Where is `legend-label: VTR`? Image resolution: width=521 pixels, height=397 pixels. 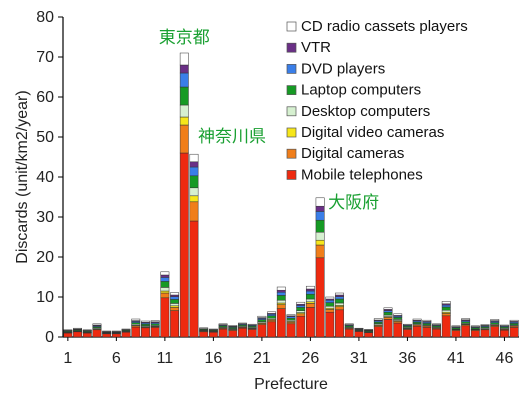
legend-label: VTR is located at coordinates (316, 47).